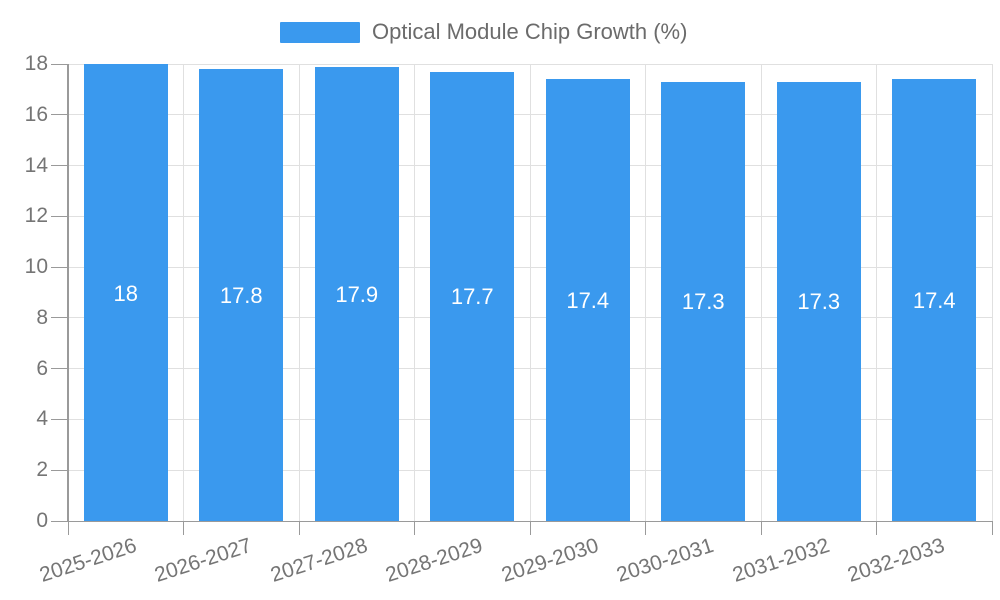  Describe the element at coordinates (896, 560) in the screenshot. I see `x-axis-category-label: 2032-2033` at that location.